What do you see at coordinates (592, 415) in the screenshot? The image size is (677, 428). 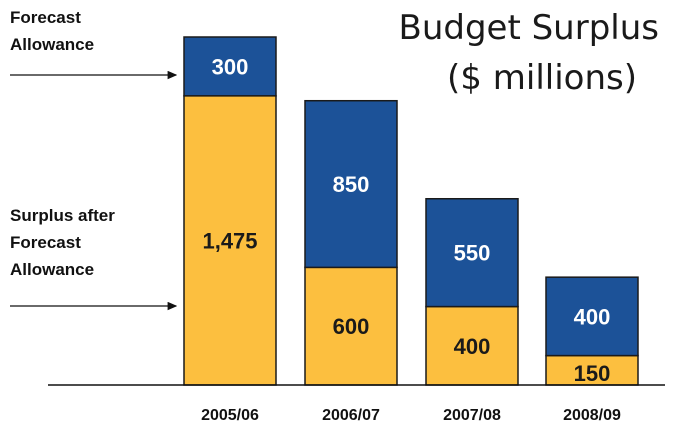 I see `x-tick-label: 2008/09` at bounding box center [592, 415].